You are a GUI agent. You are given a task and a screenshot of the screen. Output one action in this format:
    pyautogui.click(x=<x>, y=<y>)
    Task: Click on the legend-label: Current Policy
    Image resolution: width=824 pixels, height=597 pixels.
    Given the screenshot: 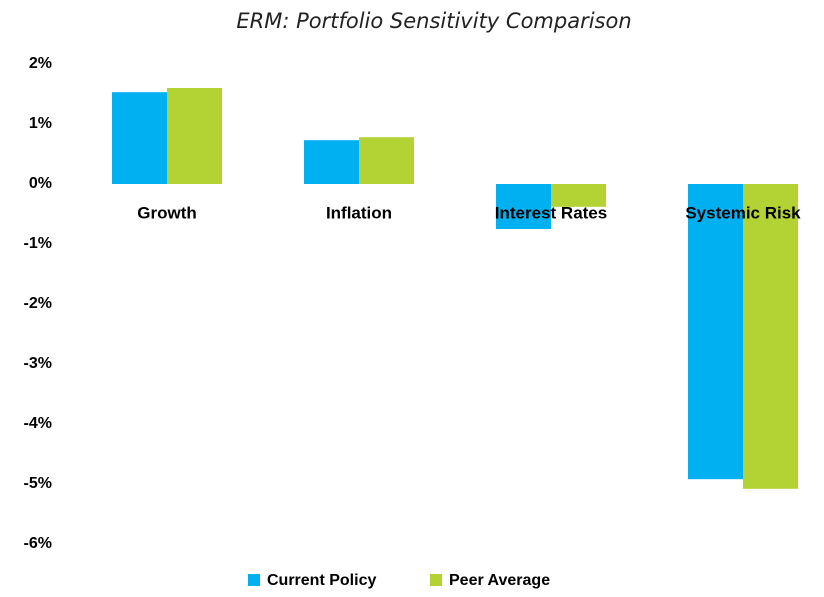 What is the action you would take?
    pyautogui.click(x=321, y=580)
    